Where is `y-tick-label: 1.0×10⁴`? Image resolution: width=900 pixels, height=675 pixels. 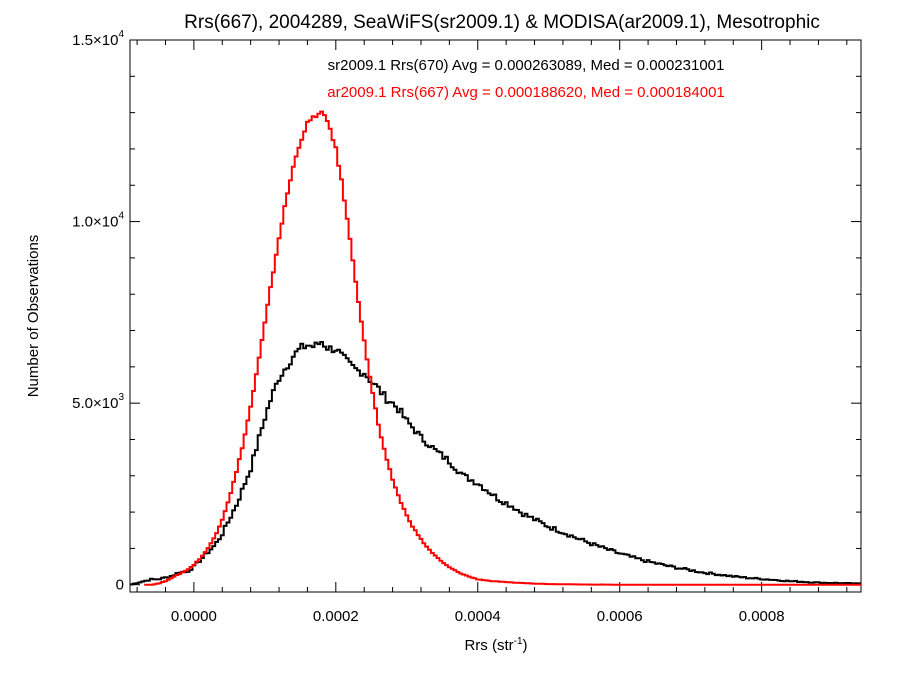
y-tick-label: 1.0×10⁴ is located at coordinates (98, 221).